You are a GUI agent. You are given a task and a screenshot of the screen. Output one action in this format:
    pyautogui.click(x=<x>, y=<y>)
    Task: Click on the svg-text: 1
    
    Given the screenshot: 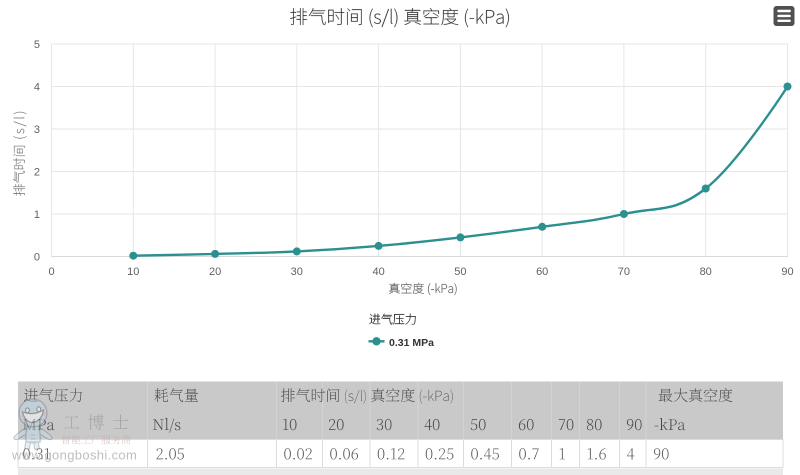 What is the action you would take?
    pyautogui.click(x=37, y=215)
    